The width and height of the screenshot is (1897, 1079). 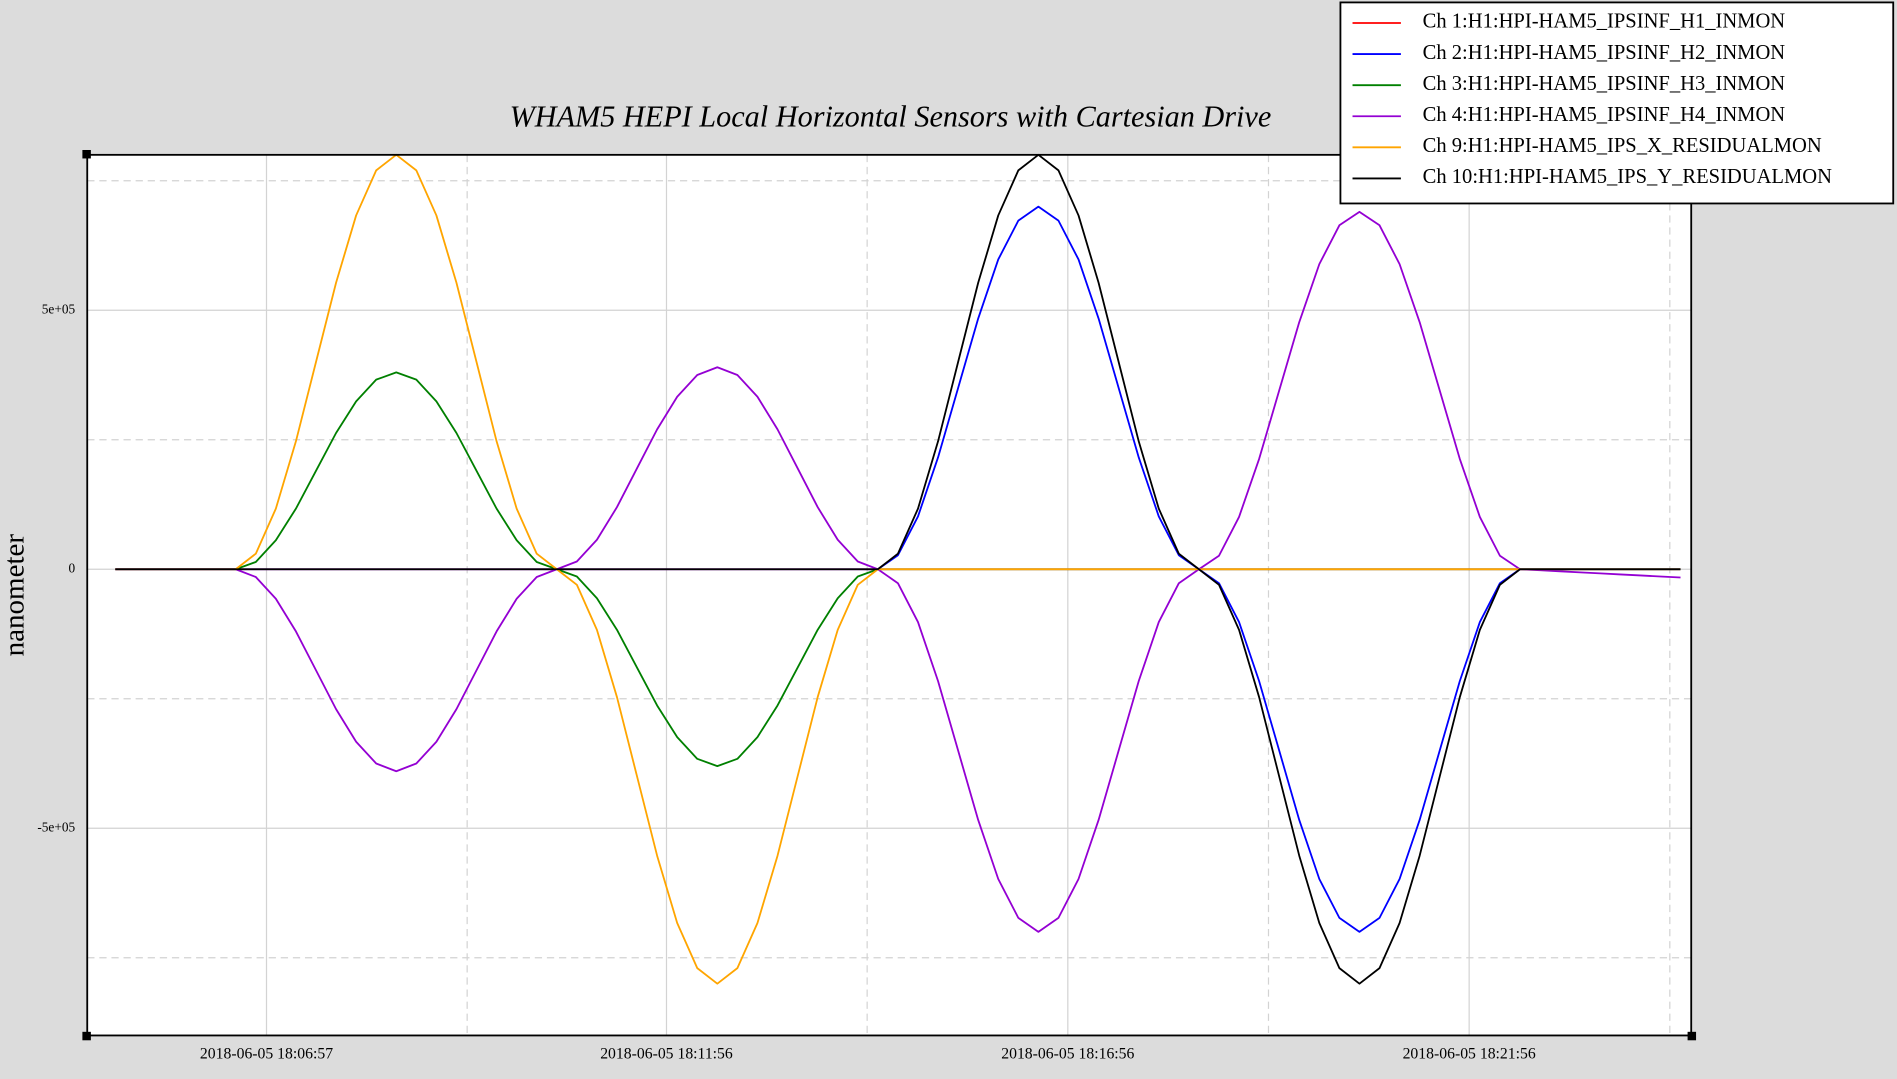 I want to click on y-axis-label: nanometer, so click(x=15, y=595).